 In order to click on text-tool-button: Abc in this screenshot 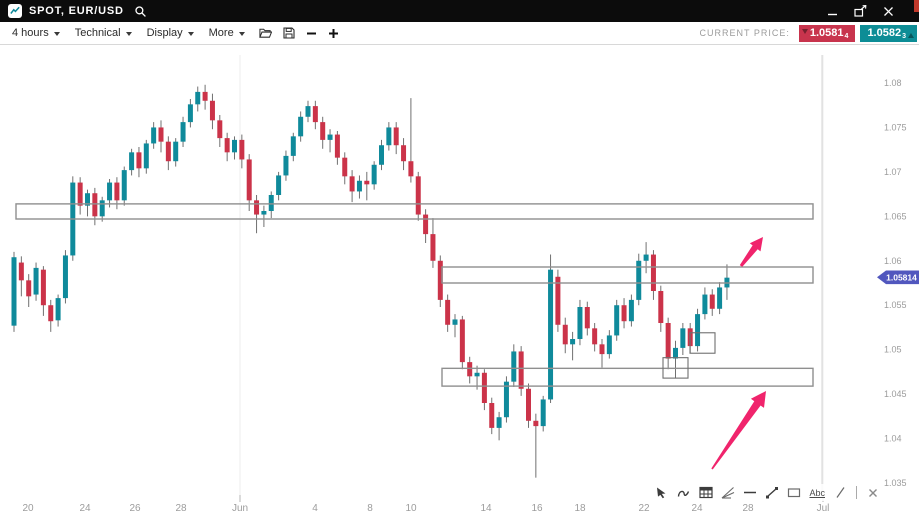, I will do `click(817, 492)`.